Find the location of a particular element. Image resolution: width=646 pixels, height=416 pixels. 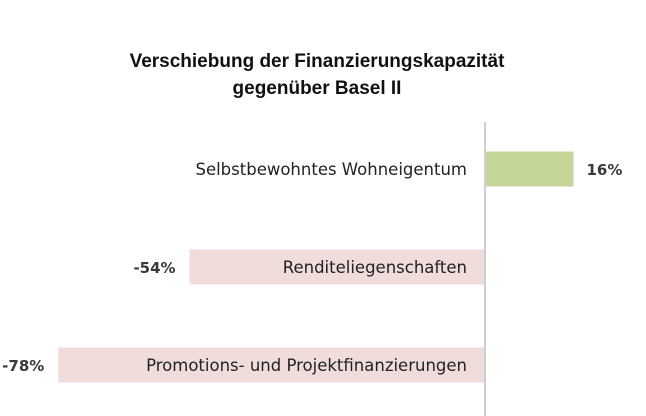

chart-title-line-2: gegenüber Basel II is located at coordinates (317, 88).